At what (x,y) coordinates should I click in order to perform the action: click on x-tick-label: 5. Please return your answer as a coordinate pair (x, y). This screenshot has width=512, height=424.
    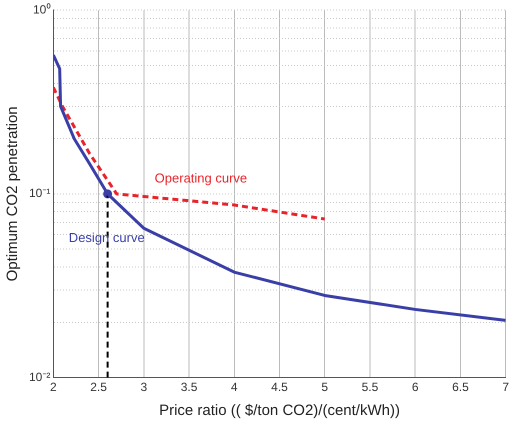
    Looking at the image, I should click on (324, 387).